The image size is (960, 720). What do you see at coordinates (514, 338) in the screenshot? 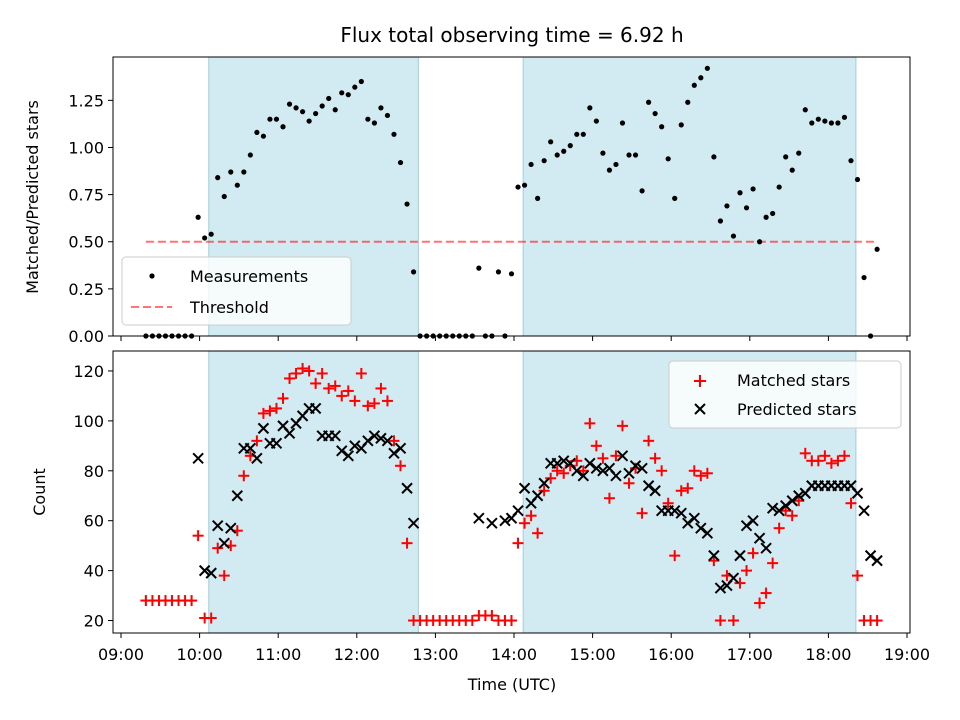
I see `top-x-ticks` at bounding box center [514, 338].